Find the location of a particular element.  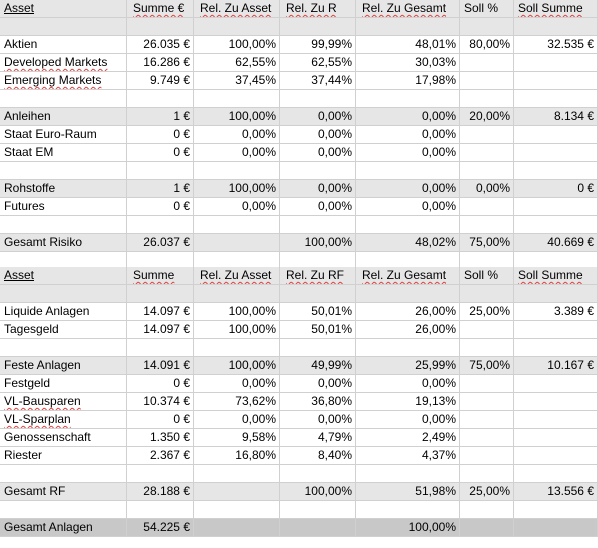

cell-sum: 9.749 € is located at coordinates (160, 81).